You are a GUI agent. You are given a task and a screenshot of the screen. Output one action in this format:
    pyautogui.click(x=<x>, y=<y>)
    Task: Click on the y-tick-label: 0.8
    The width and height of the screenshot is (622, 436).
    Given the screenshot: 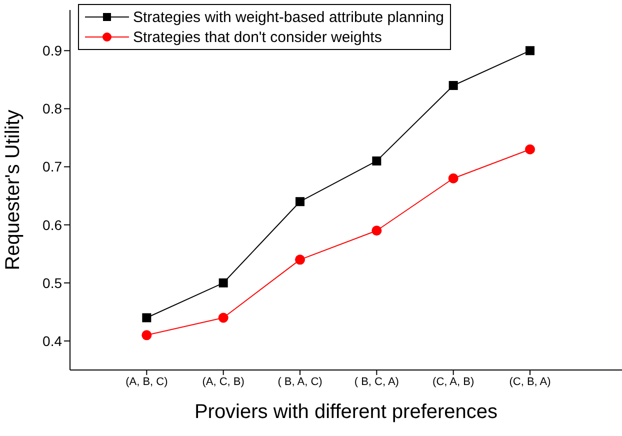 What is the action you would take?
    pyautogui.click(x=52, y=108)
    